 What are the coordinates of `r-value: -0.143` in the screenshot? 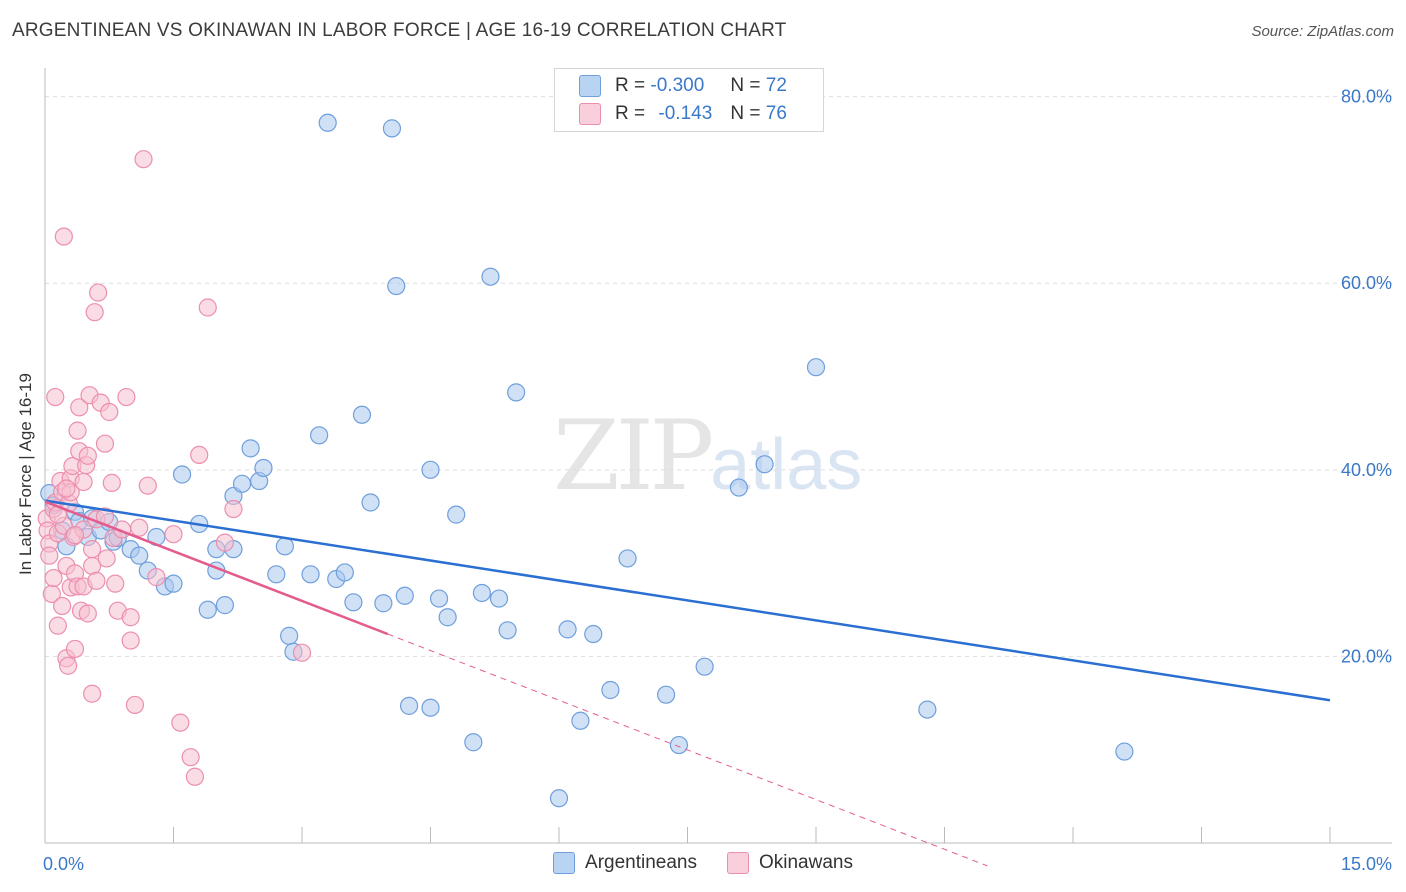 It's located at (685, 113).